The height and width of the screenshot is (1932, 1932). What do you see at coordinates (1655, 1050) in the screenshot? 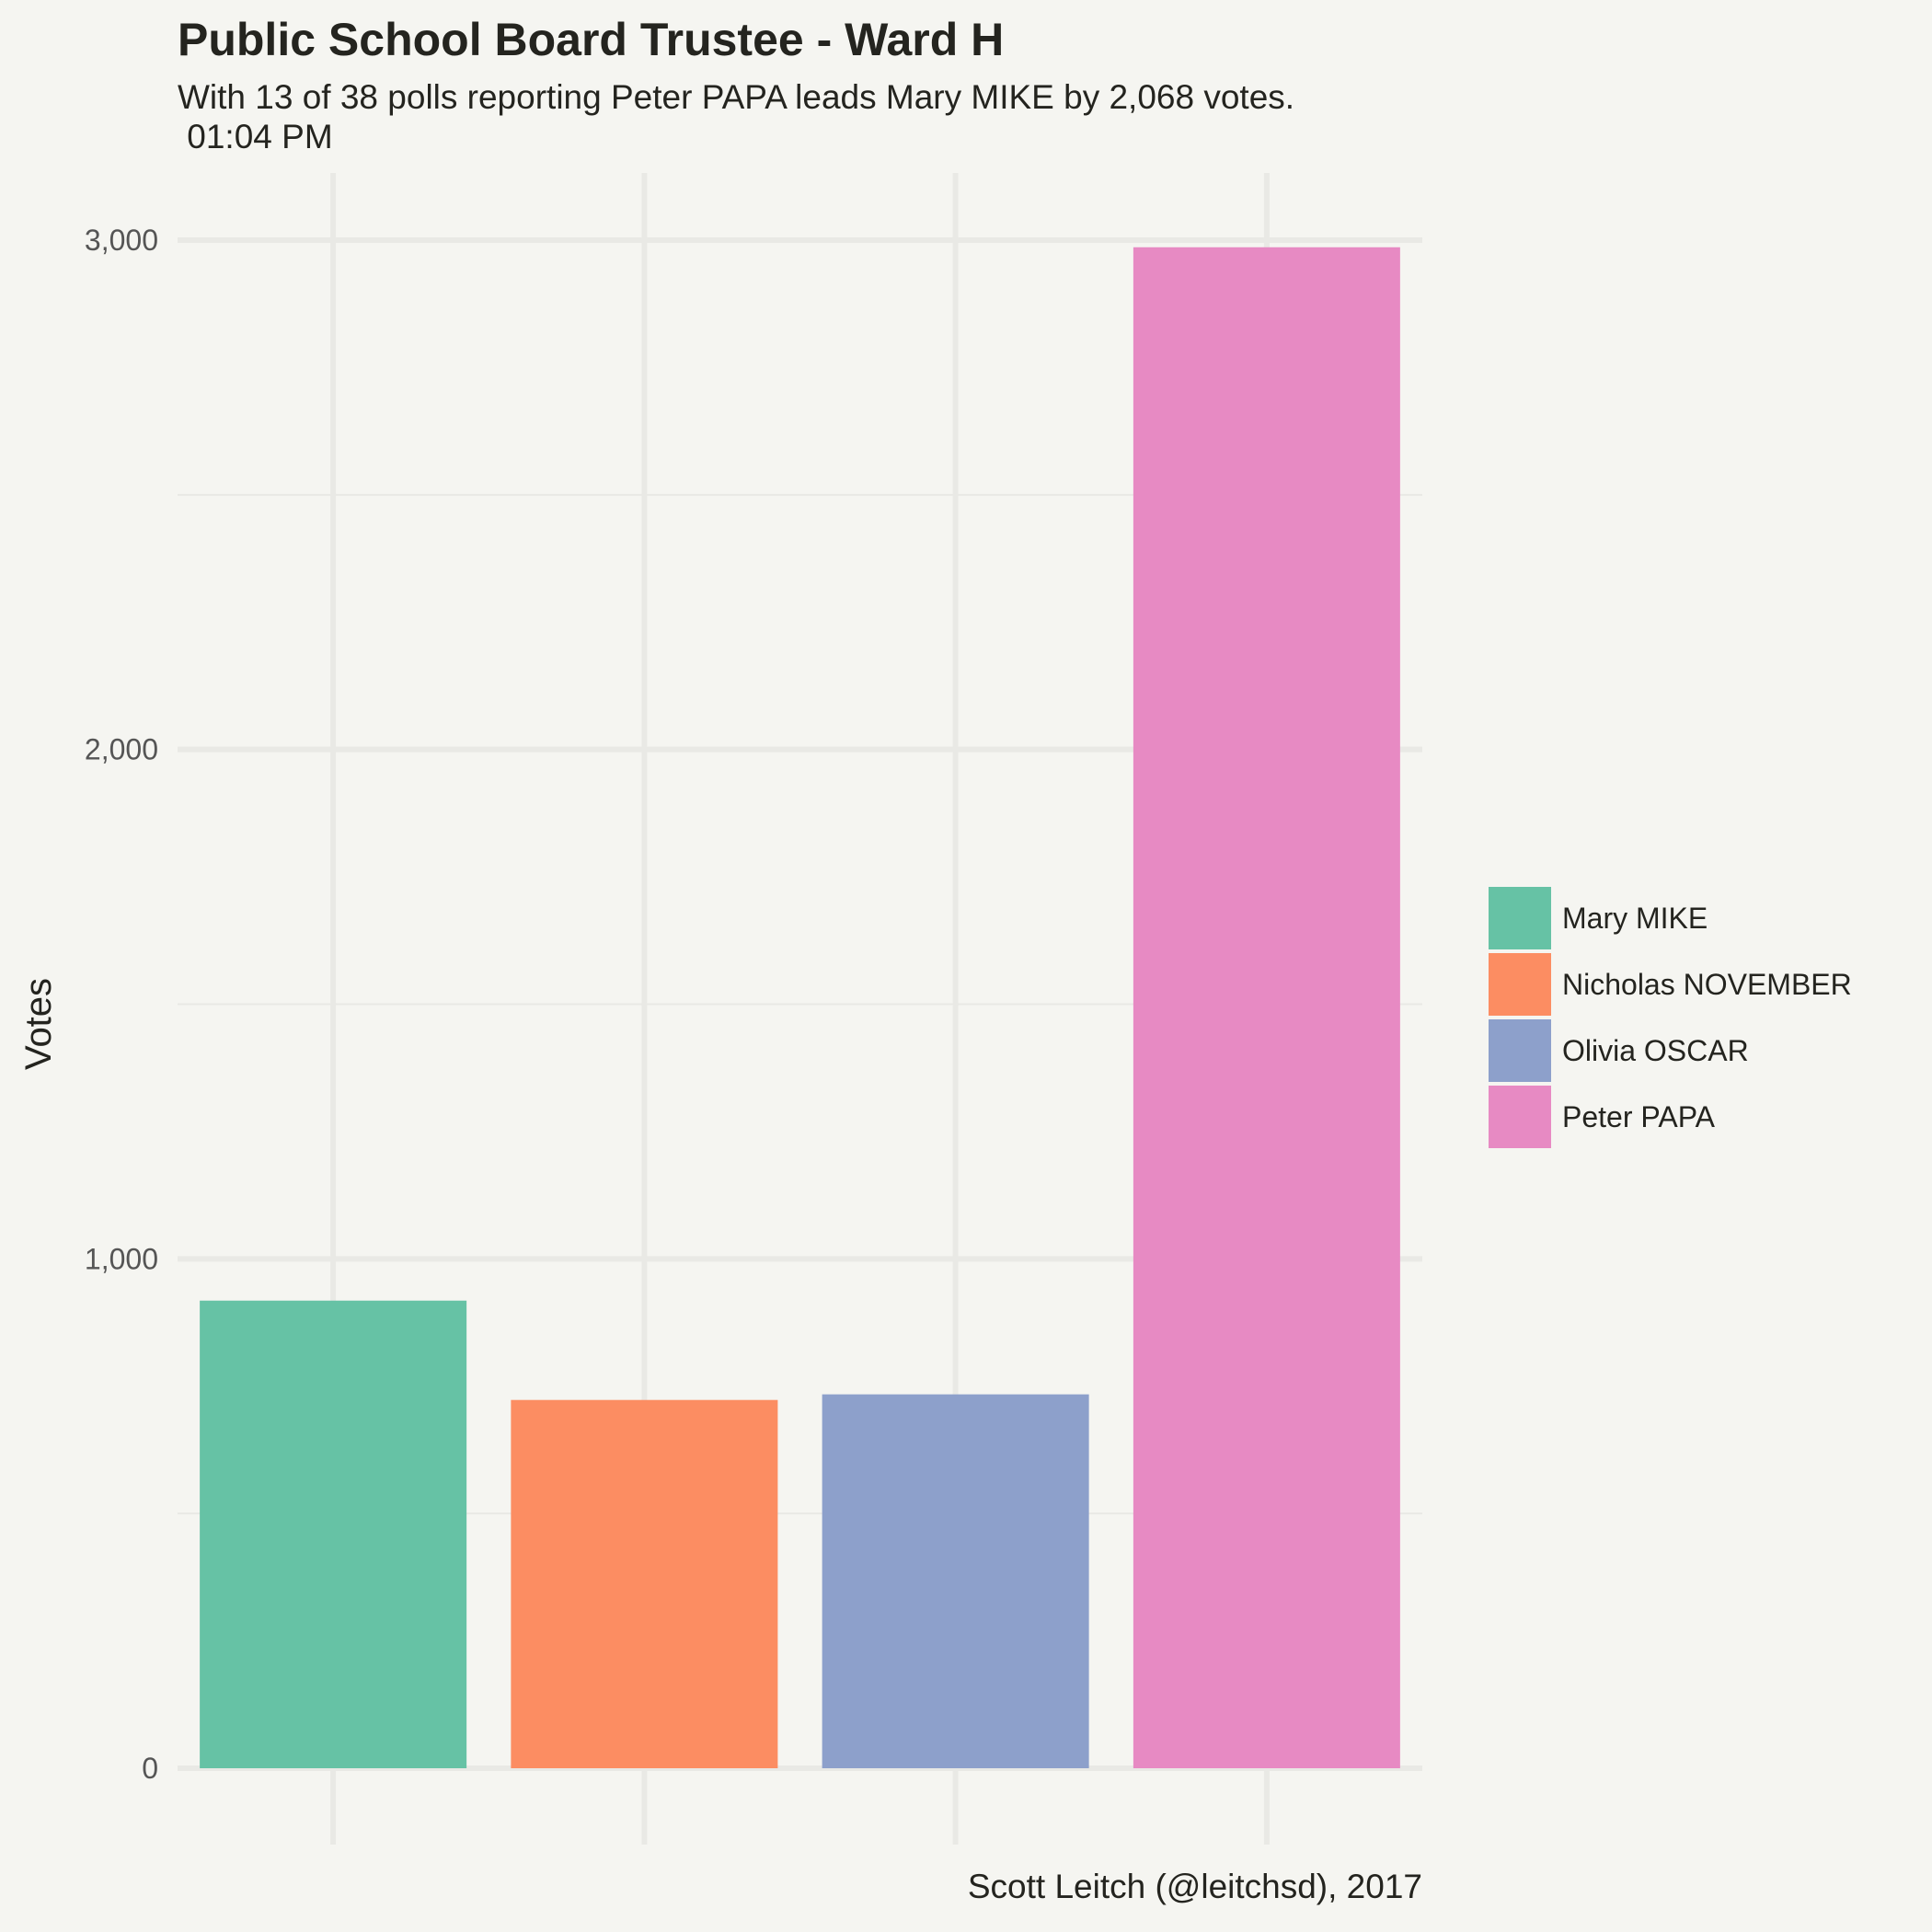
I see `legend-label: Olivia OSCAR` at bounding box center [1655, 1050].